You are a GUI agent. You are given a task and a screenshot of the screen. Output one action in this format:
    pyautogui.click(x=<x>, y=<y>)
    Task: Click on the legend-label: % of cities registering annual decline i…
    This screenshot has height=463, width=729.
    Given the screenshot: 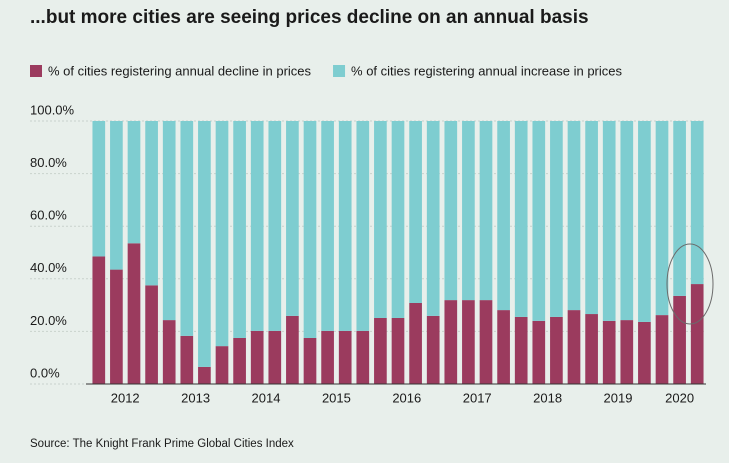 What is the action you would take?
    pyautogui.click(x=180, y=70)
    